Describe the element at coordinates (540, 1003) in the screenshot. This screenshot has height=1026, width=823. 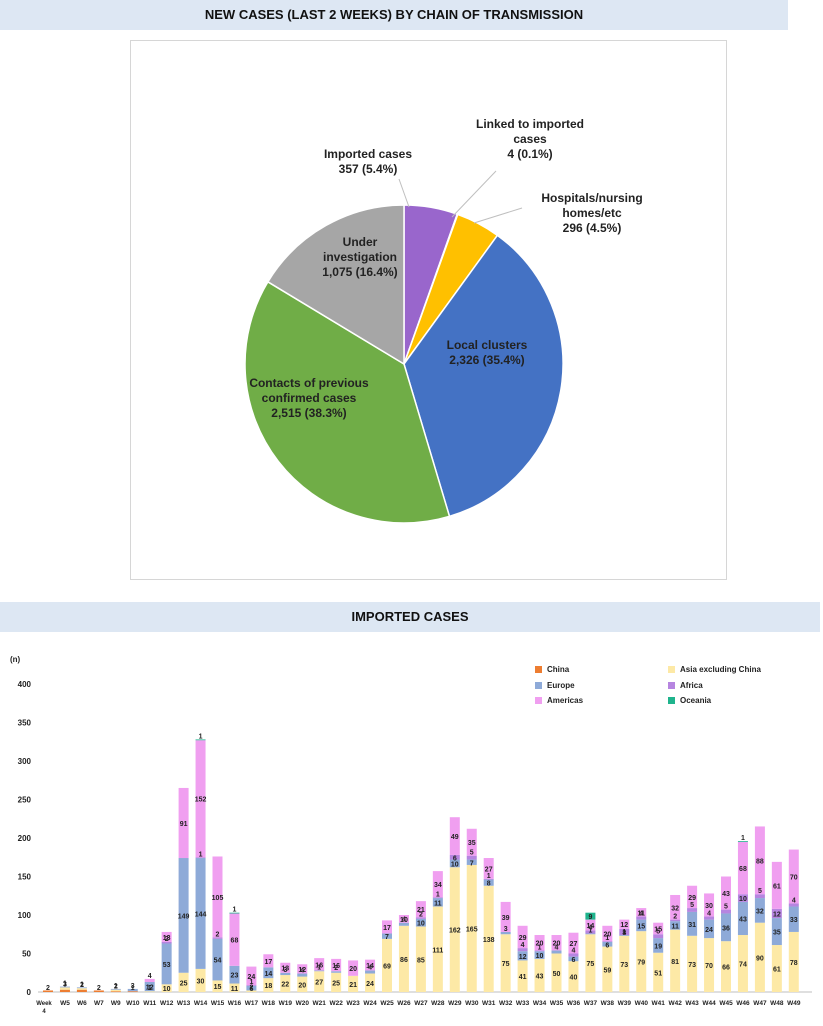
I see `x-tick-label: W34` at that location.